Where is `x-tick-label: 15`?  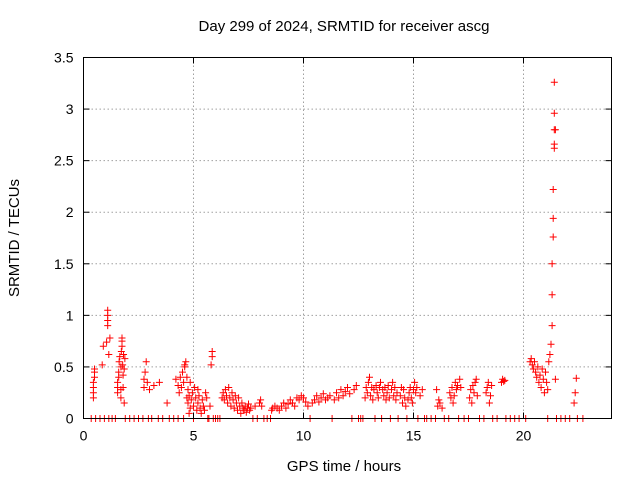 x-tick-label: 15 is located at coordinates (414, 436).